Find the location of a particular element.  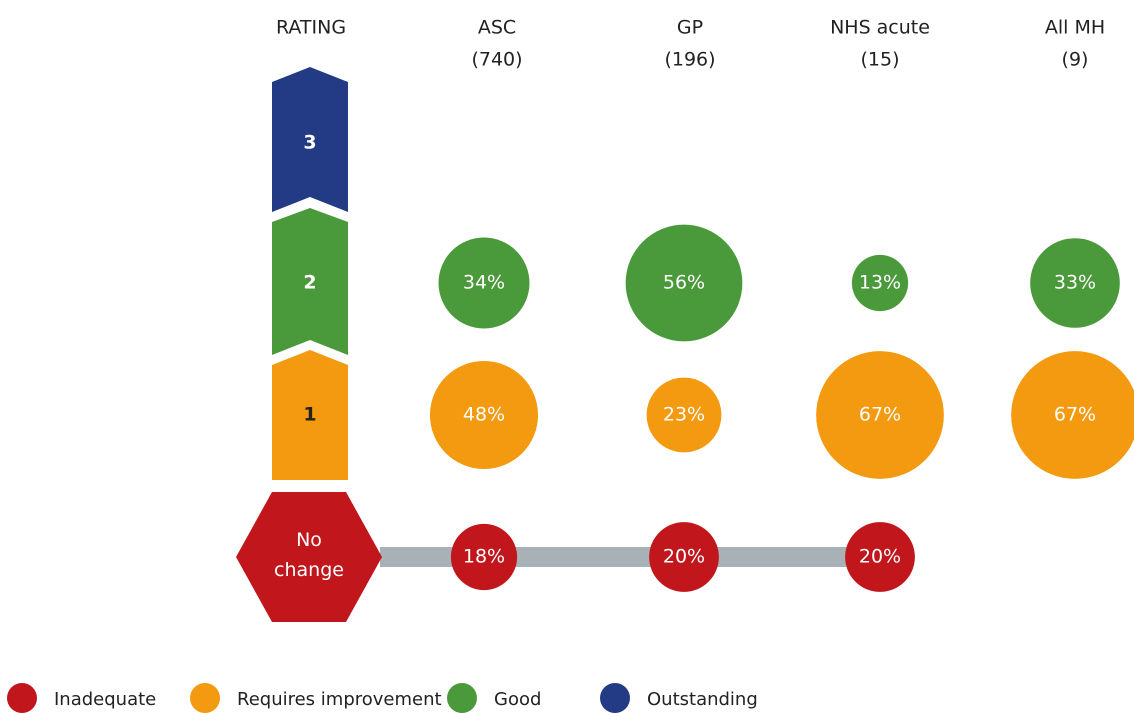

row-axis-title: RATING is located at coordinates (311, 28).